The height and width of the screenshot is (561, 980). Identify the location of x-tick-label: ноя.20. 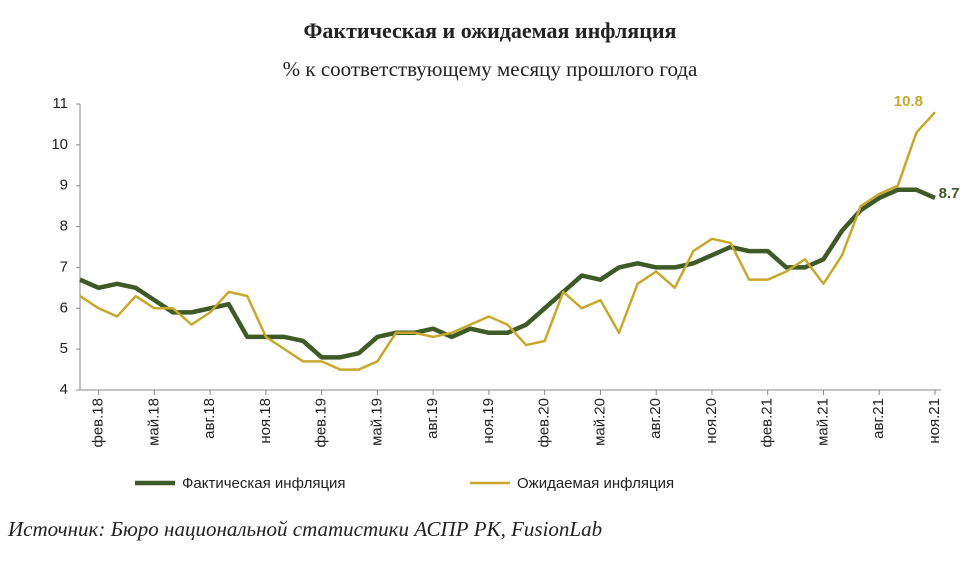
(711, 421).